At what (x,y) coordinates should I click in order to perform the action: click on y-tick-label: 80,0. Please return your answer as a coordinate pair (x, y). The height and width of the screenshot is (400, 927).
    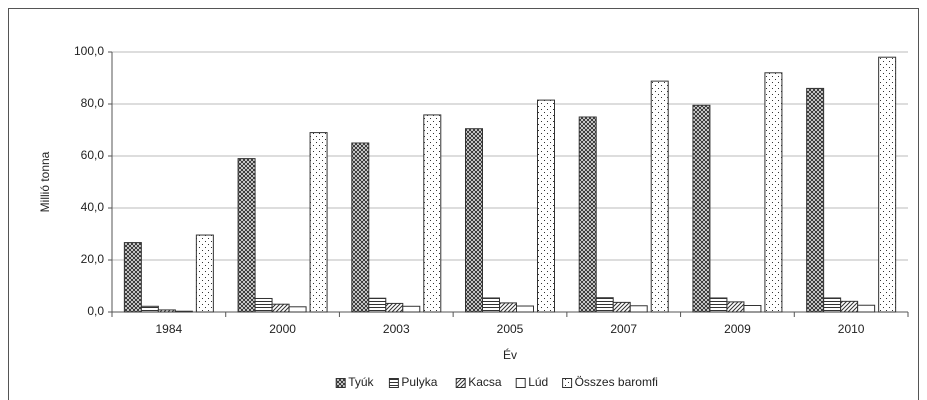
    Looking at the image, I should click on (93, 103).